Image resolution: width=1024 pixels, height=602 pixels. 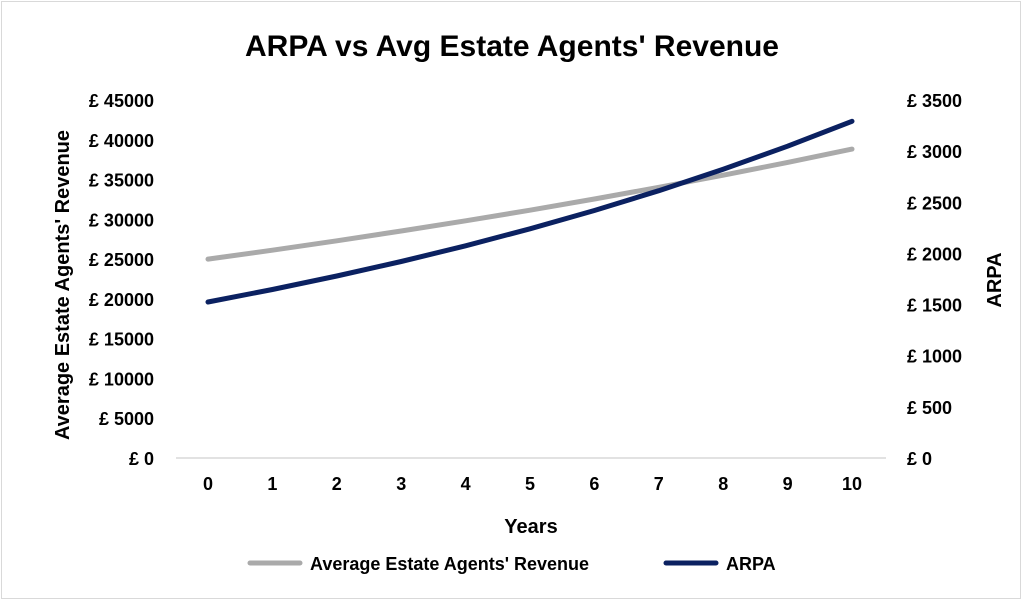 What do you see at coordinates (530, 527) in the screenshot?
I see `x-axis-label: Years` at bounding box center [530, 527].